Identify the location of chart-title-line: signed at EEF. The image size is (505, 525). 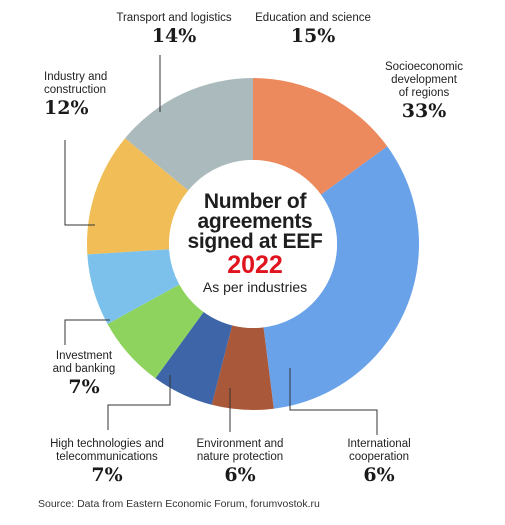
(255, 241).